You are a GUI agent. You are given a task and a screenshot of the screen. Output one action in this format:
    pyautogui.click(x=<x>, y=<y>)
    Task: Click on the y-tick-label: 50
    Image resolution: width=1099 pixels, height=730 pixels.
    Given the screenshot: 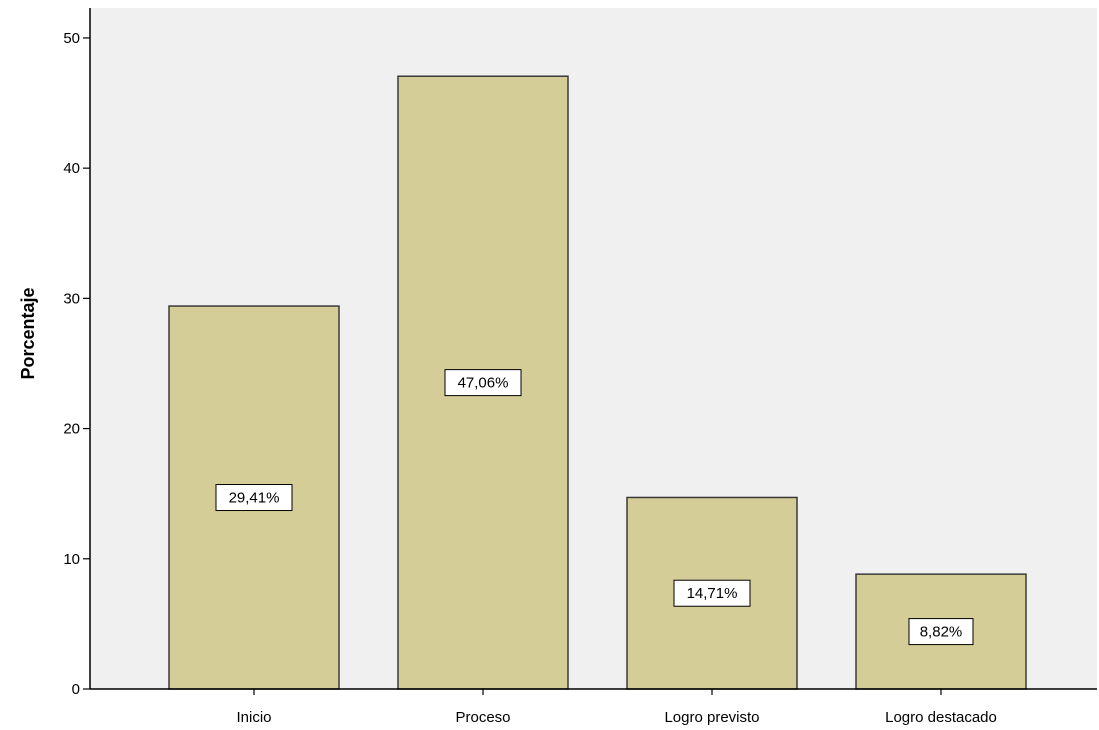 What is the action you would take?
    pyautogui.click(x=71, y=38)
    